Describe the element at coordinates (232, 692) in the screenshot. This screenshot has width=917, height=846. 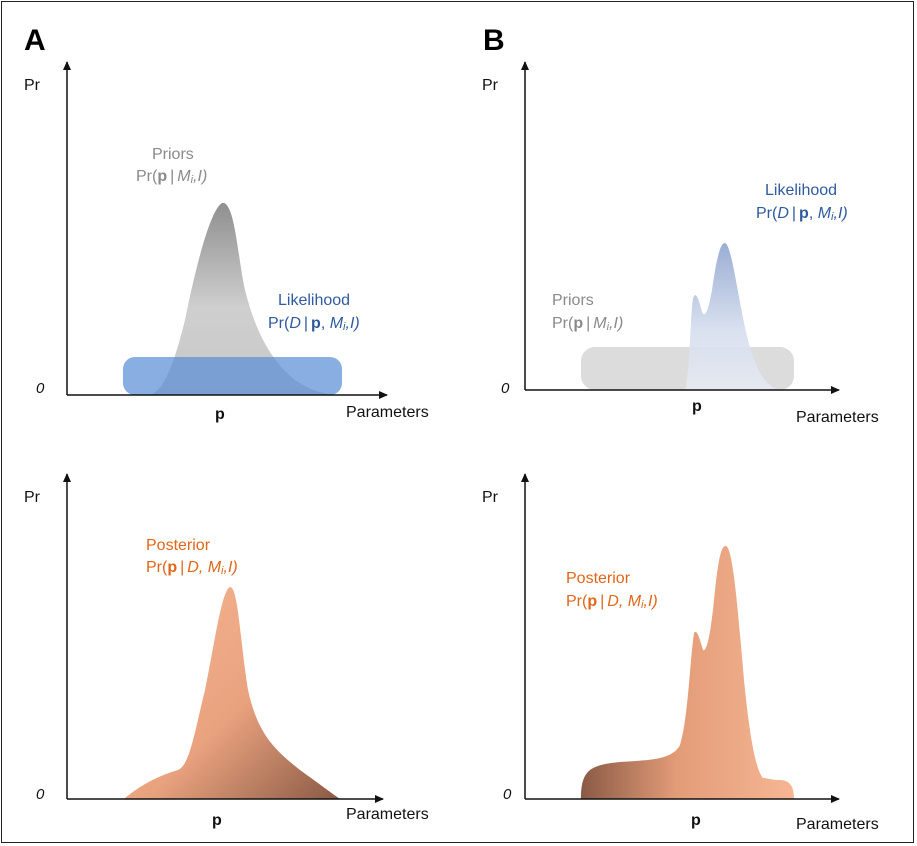
I see `posterior-curve-a` at that location.